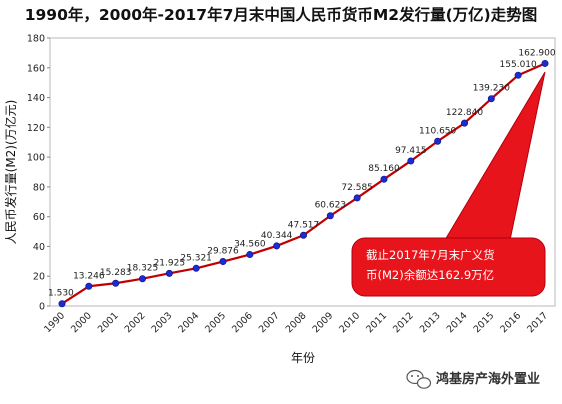 Image resolution: width=562 pixels, height=404 pixels. What do you see at coordinates (403, 322) in the screenshot?
I see `x-tick-label: 2012` at bounding box center [403, 322].